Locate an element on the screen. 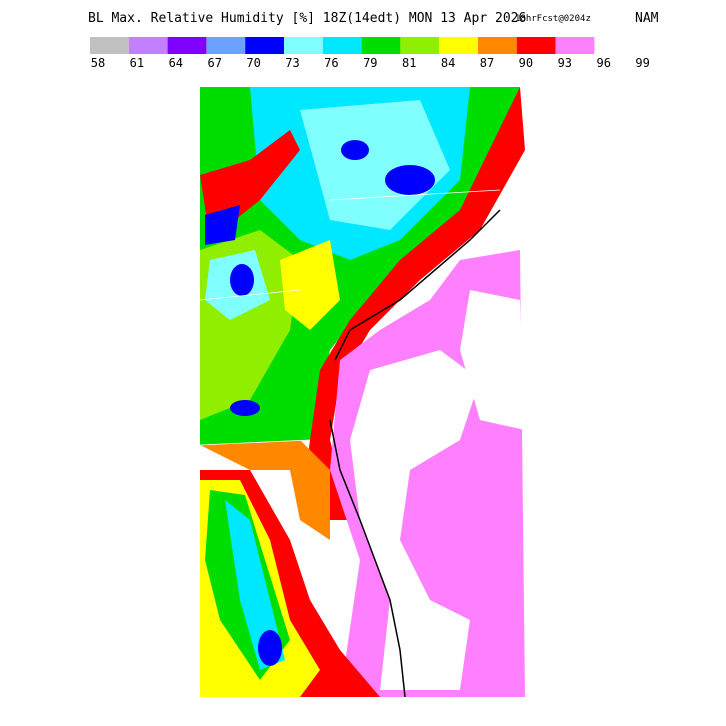 The image size is (726, 726). colorbar-label: 87 is located at coordinates (487, 63).